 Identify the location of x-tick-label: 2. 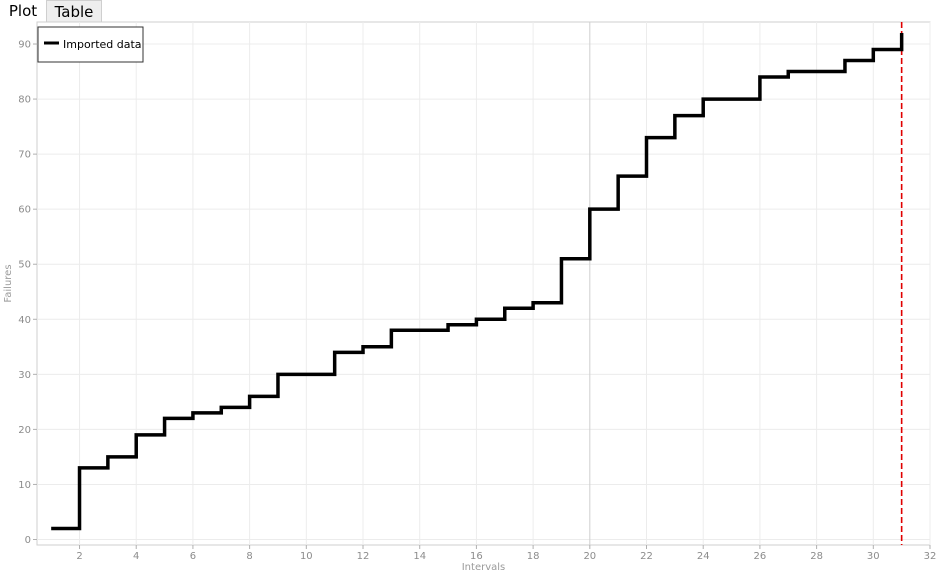
(79, 556).